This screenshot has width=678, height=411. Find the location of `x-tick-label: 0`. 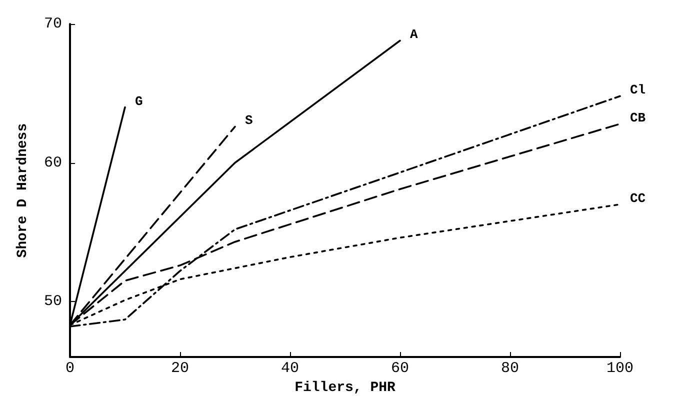

x-tick-label: 0 is located at coordinates (70, 368).